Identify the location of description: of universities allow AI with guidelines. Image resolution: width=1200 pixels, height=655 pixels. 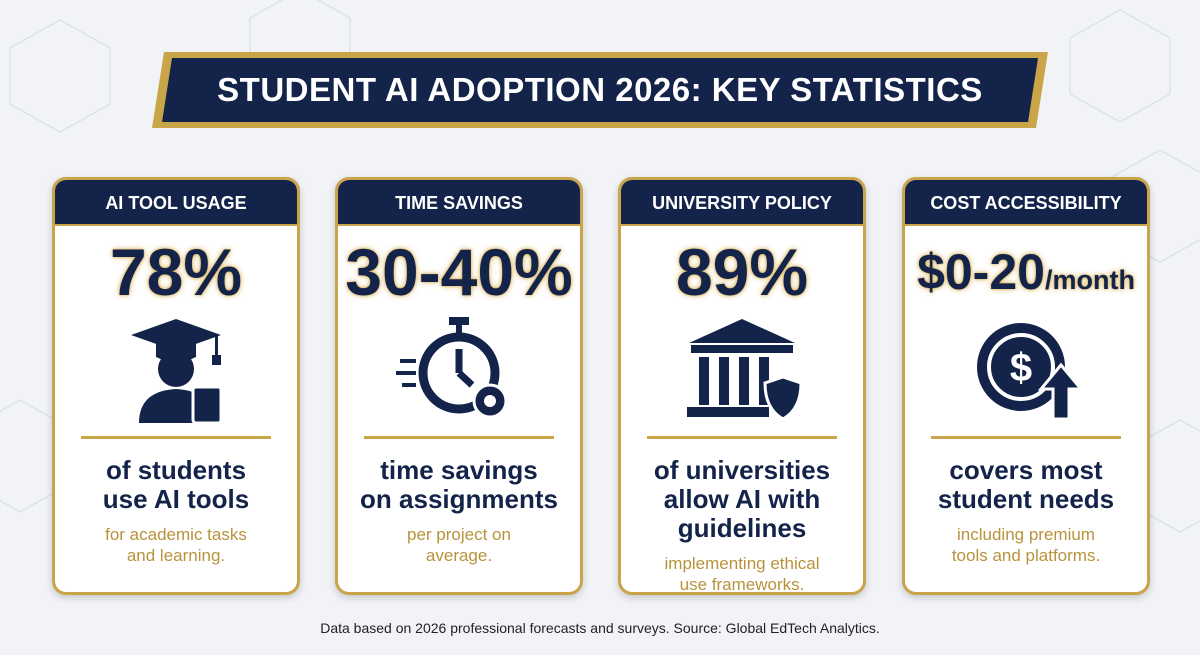
(742, 499).